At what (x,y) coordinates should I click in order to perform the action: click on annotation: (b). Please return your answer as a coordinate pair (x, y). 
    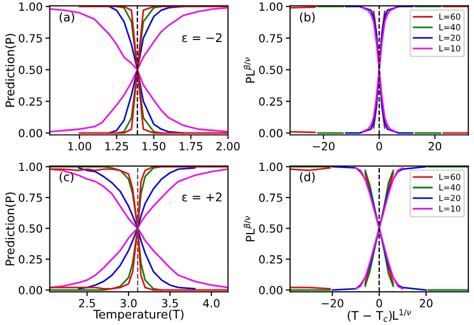
    Looking at the image, I should click on (307, 17).